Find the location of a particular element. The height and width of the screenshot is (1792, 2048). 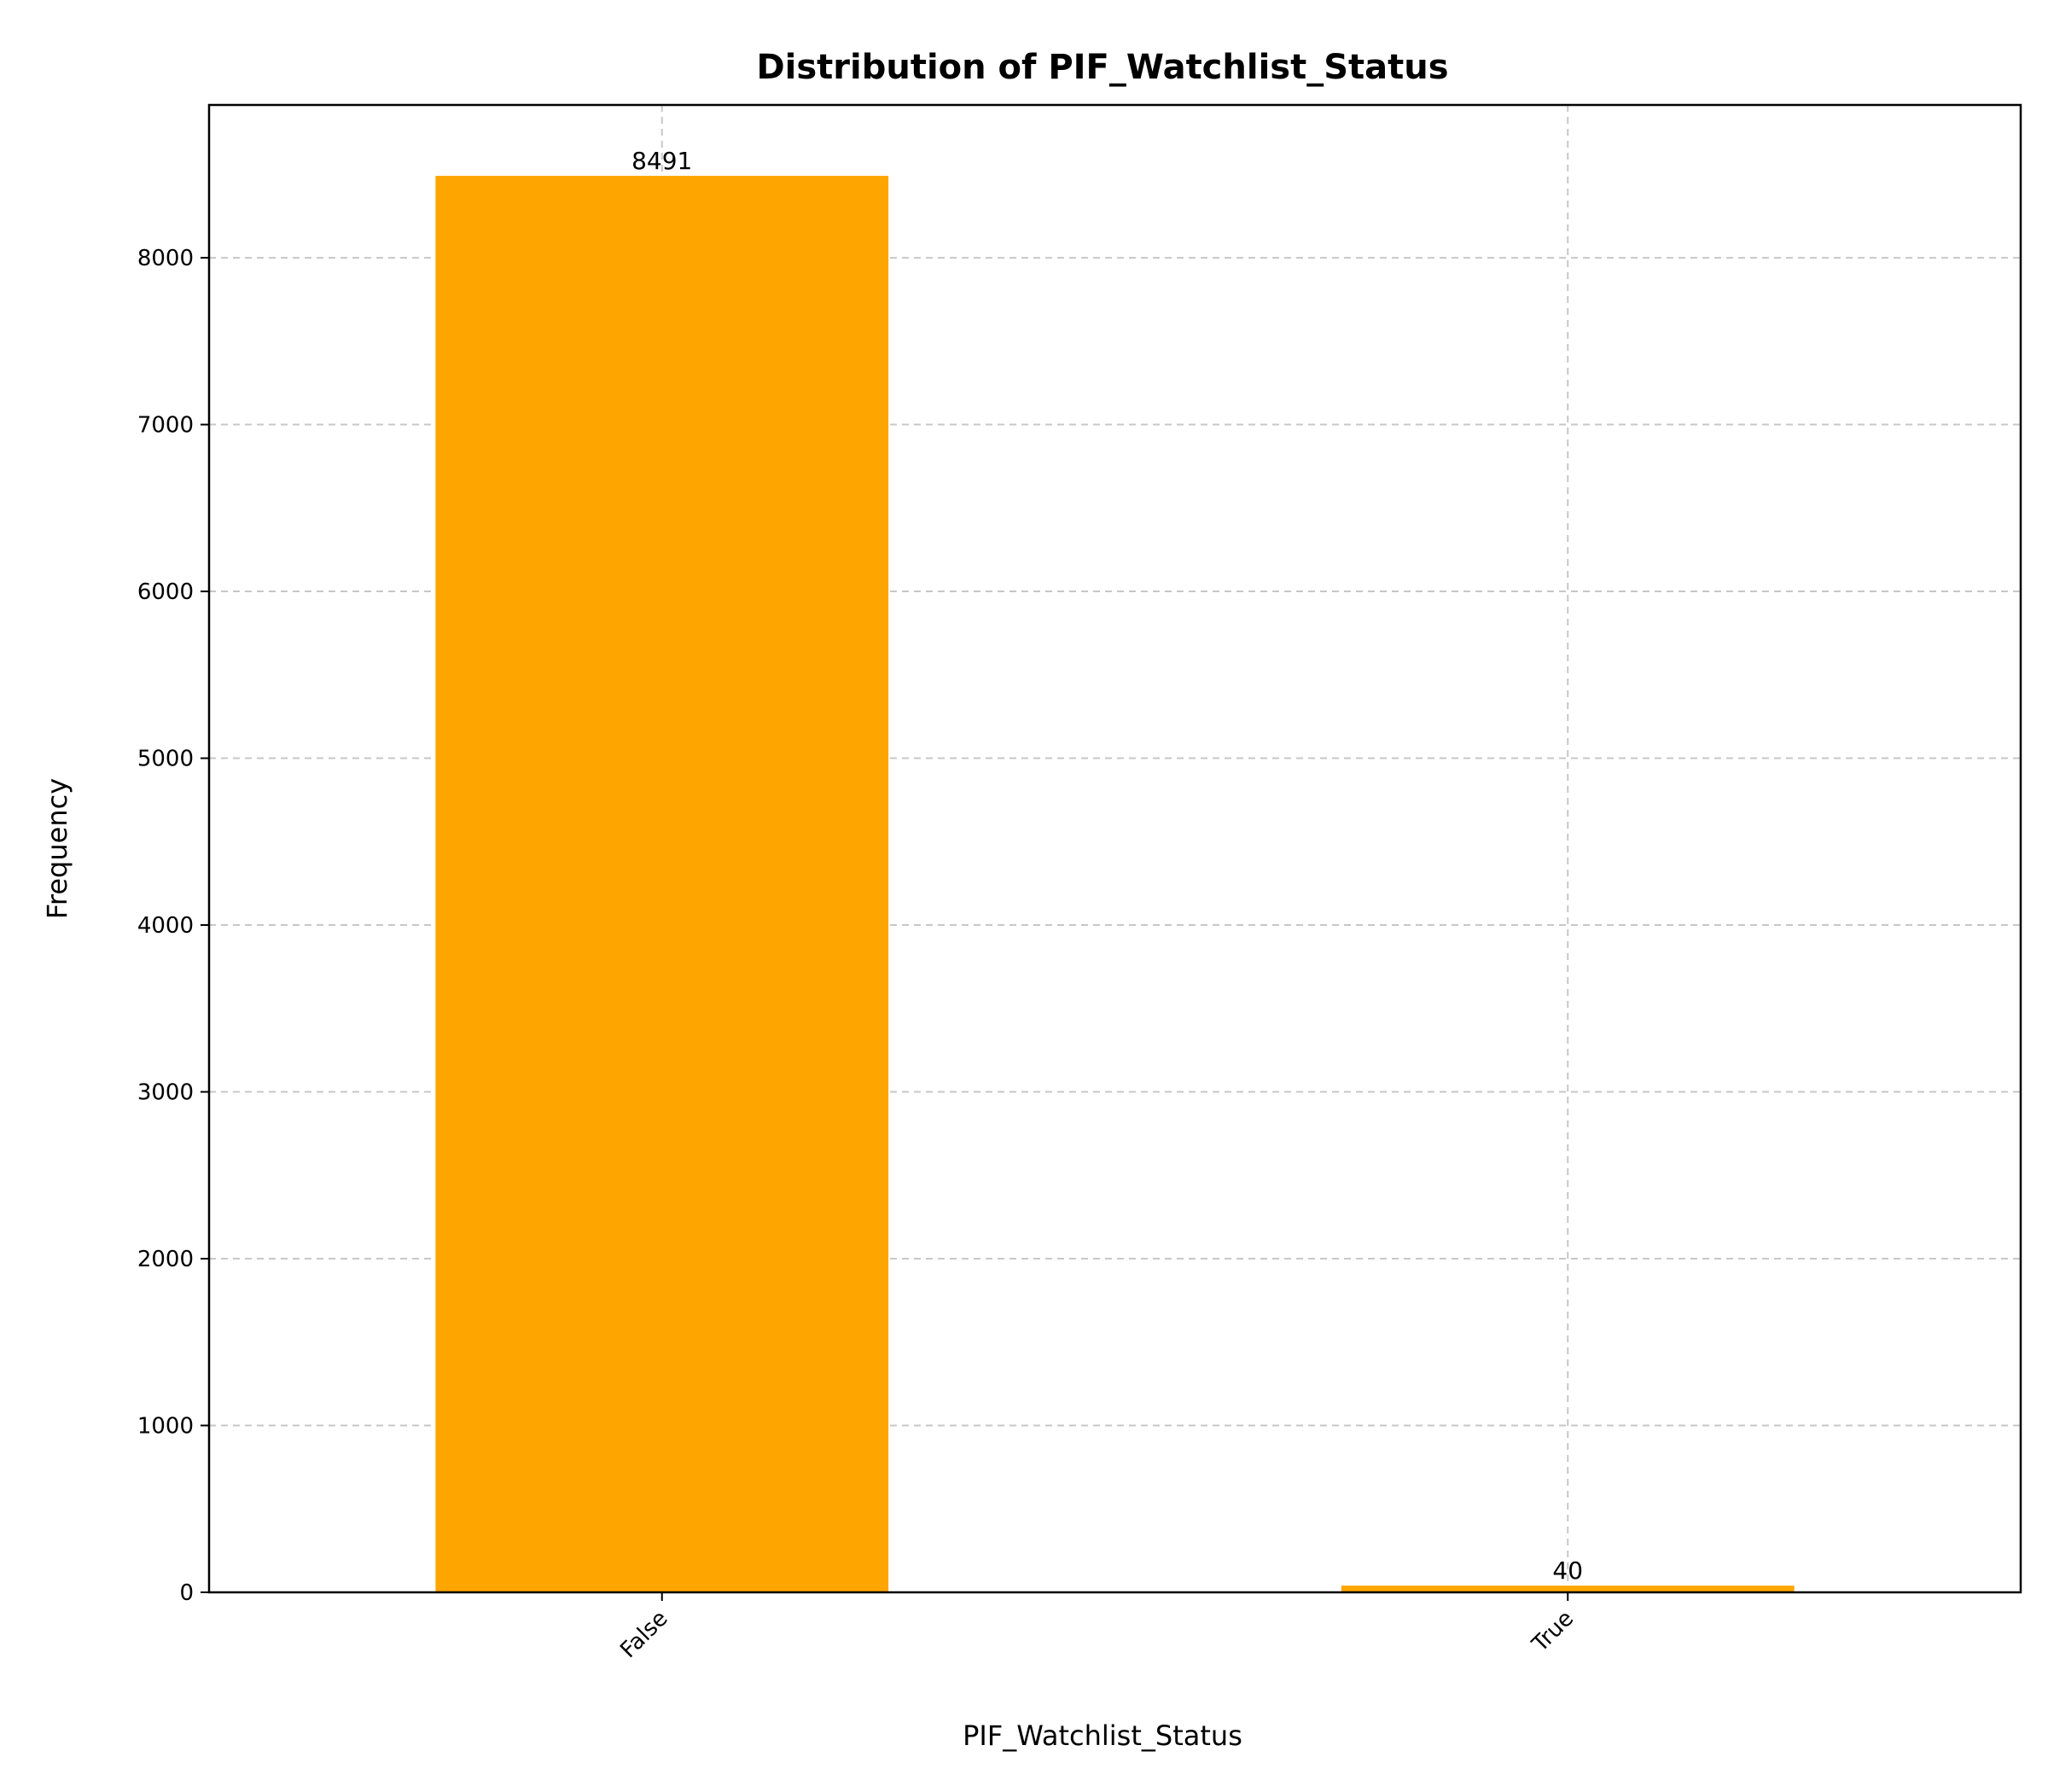

y-tick-label: 2000 is located at coordinates (165, 1259).